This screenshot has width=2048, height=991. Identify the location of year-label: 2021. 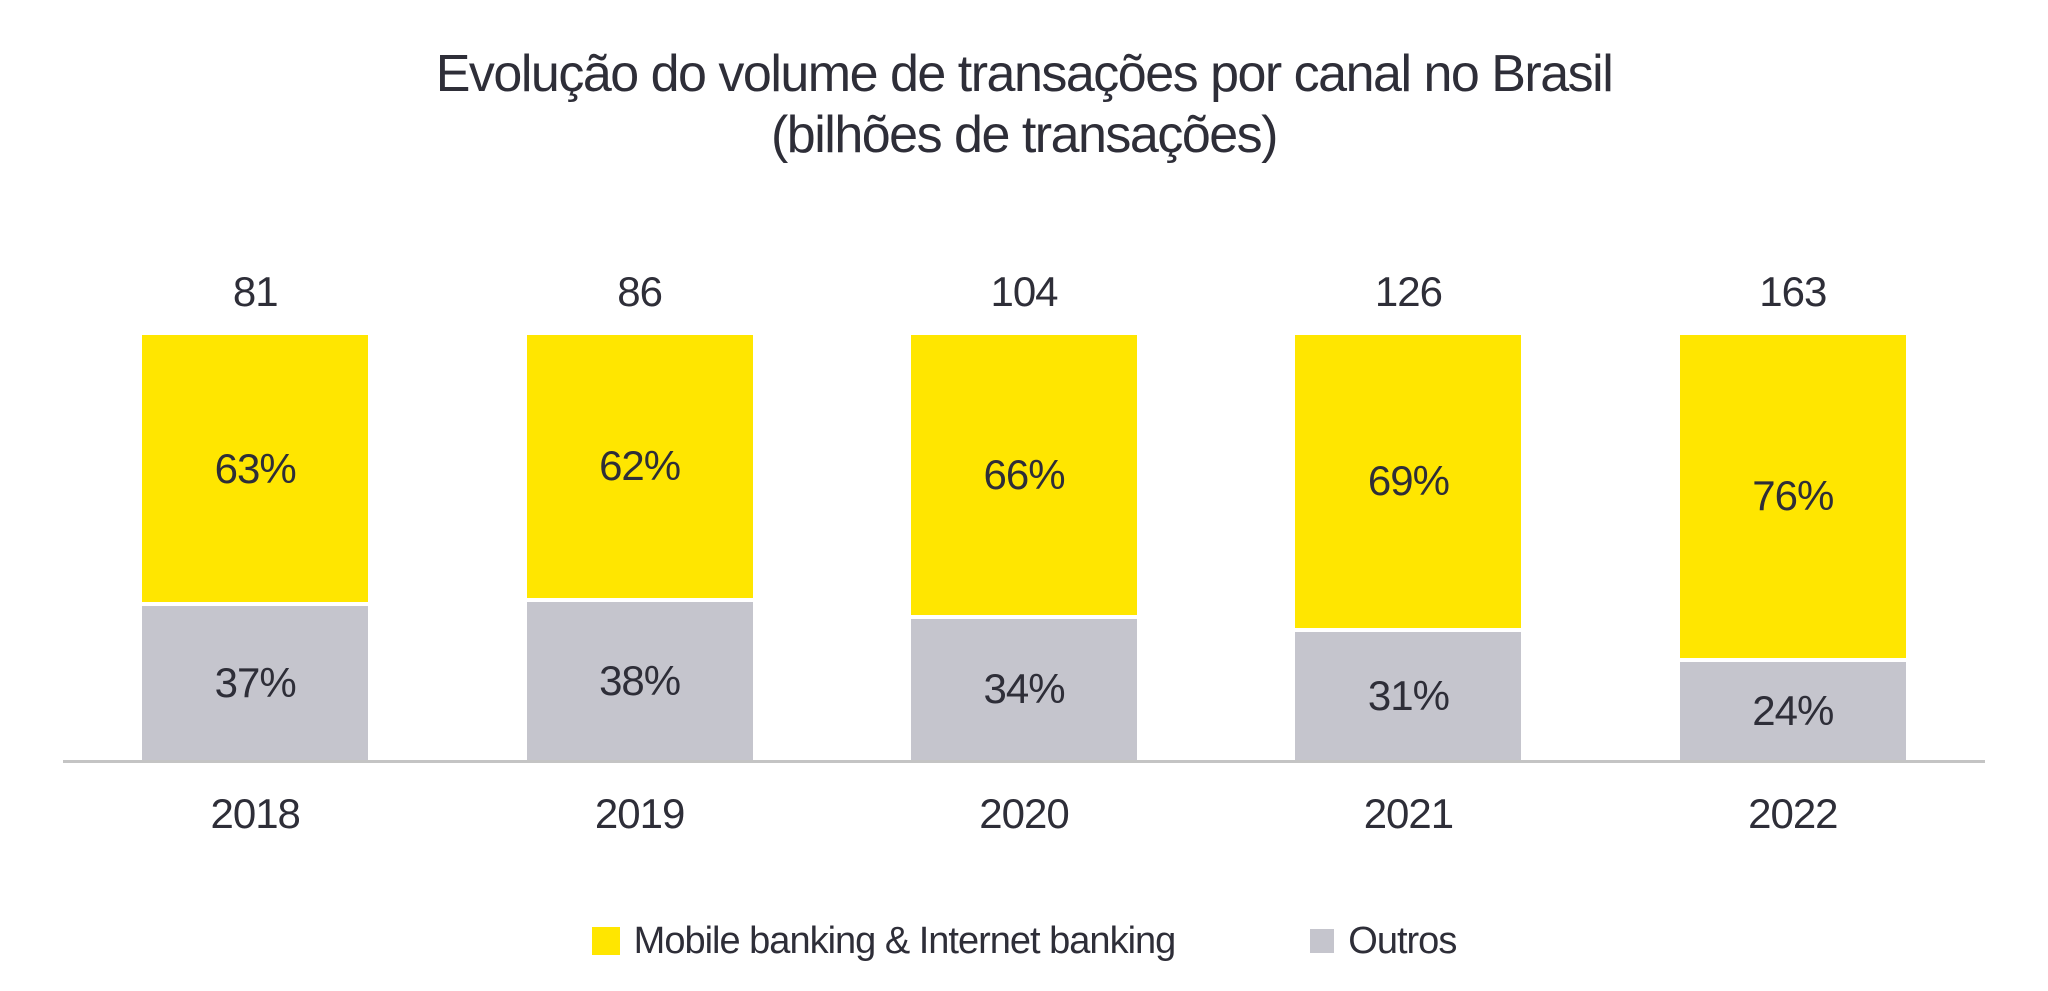
(1408, 813).